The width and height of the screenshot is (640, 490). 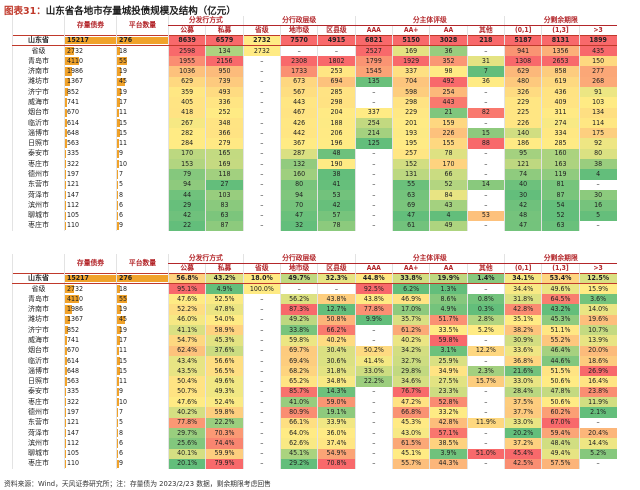 I want to click on cell-dsj: –, so click(x=298, y=51).